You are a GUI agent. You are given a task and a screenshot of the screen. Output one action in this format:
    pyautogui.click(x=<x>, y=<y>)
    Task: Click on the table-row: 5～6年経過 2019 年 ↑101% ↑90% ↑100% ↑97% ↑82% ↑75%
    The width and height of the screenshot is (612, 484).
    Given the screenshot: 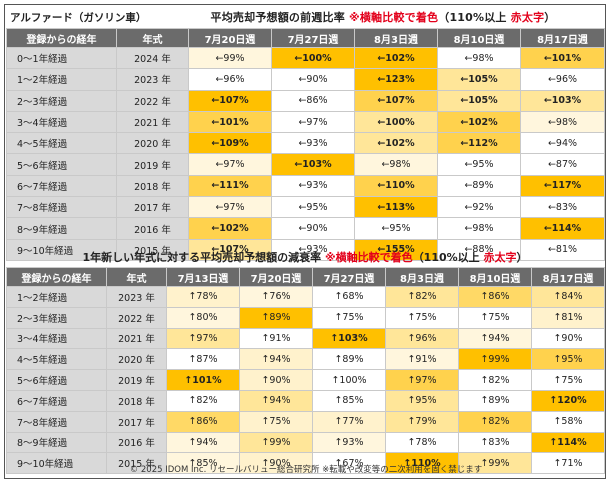 What is the action you would take?
    pyautogui.click(x=305, y=380)
    